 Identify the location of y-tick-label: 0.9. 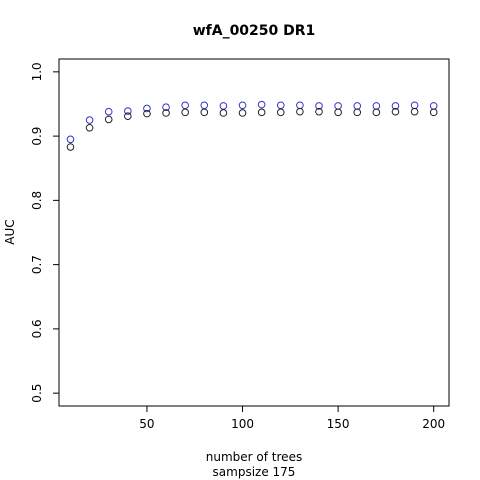
(37, 136).